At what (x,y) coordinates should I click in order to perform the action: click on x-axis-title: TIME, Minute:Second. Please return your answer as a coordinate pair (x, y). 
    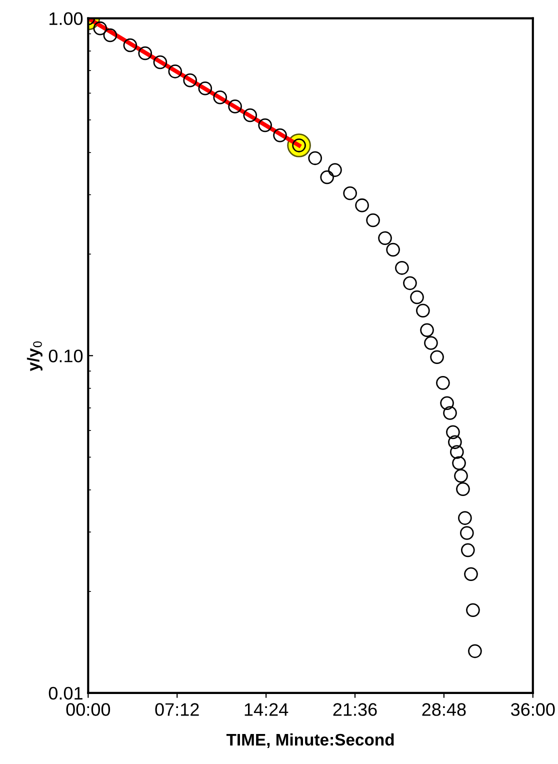
    Looking at the image, I should click on (310, 740).